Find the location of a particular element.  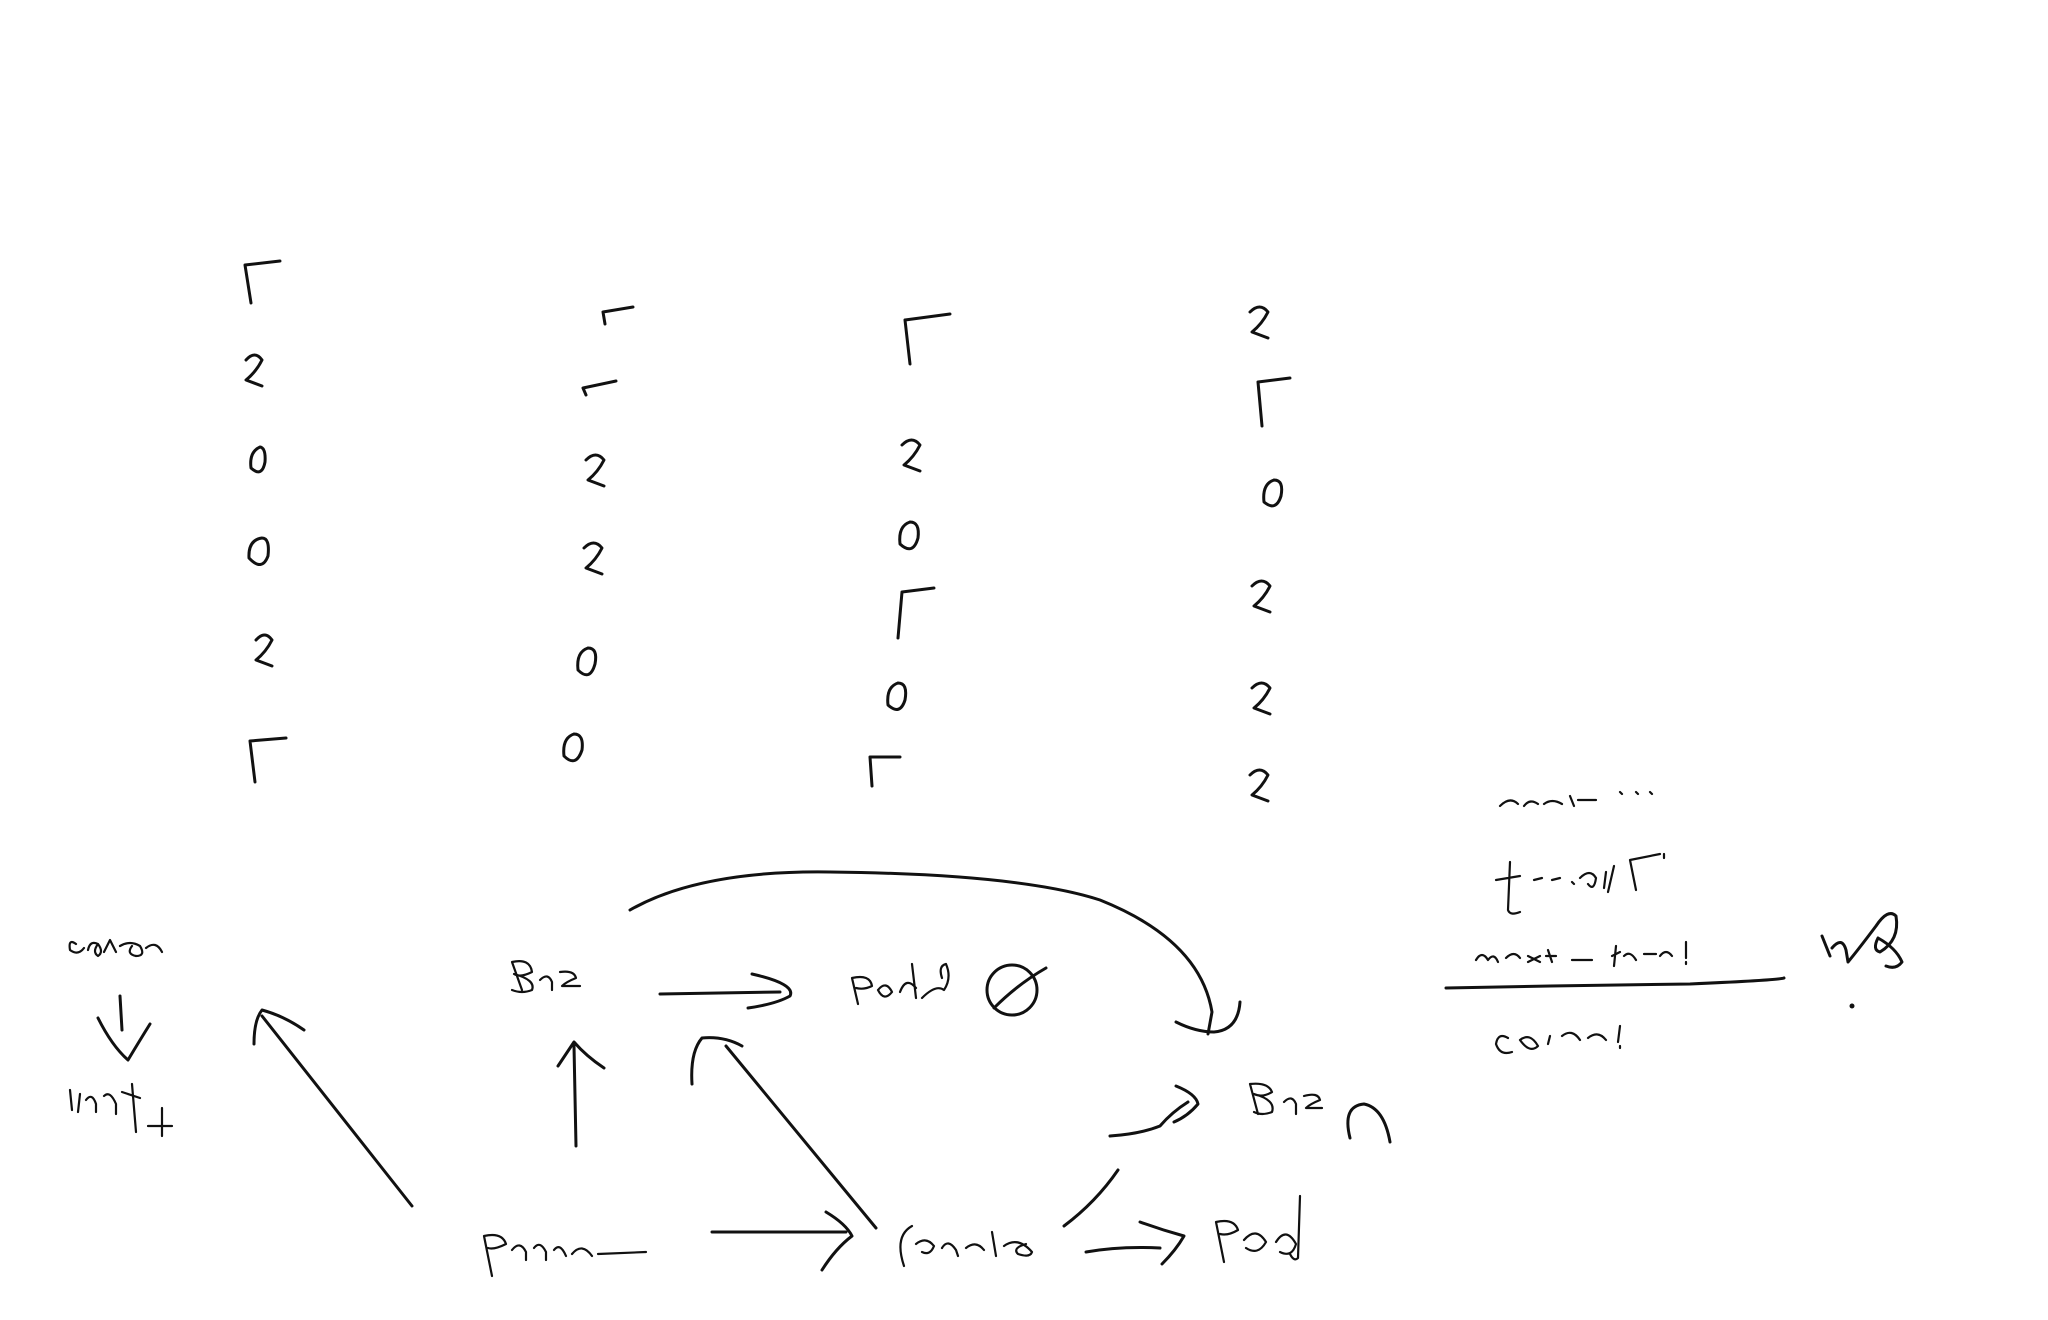

node-top-middle-circle is located at coordinates (1012, 990).